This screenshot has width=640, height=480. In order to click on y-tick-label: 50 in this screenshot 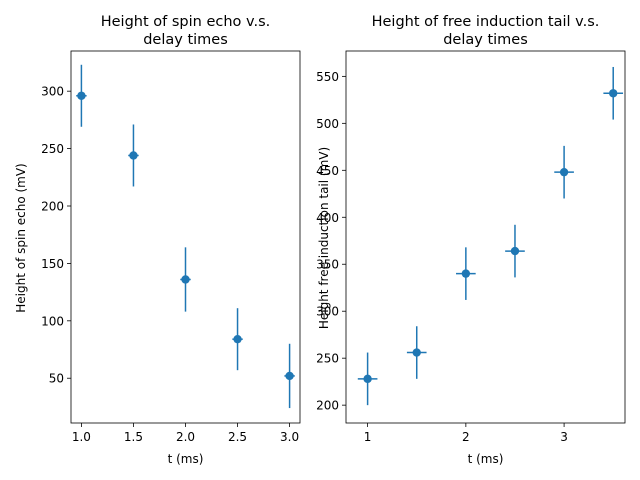, I will do `click(56, 379)`.